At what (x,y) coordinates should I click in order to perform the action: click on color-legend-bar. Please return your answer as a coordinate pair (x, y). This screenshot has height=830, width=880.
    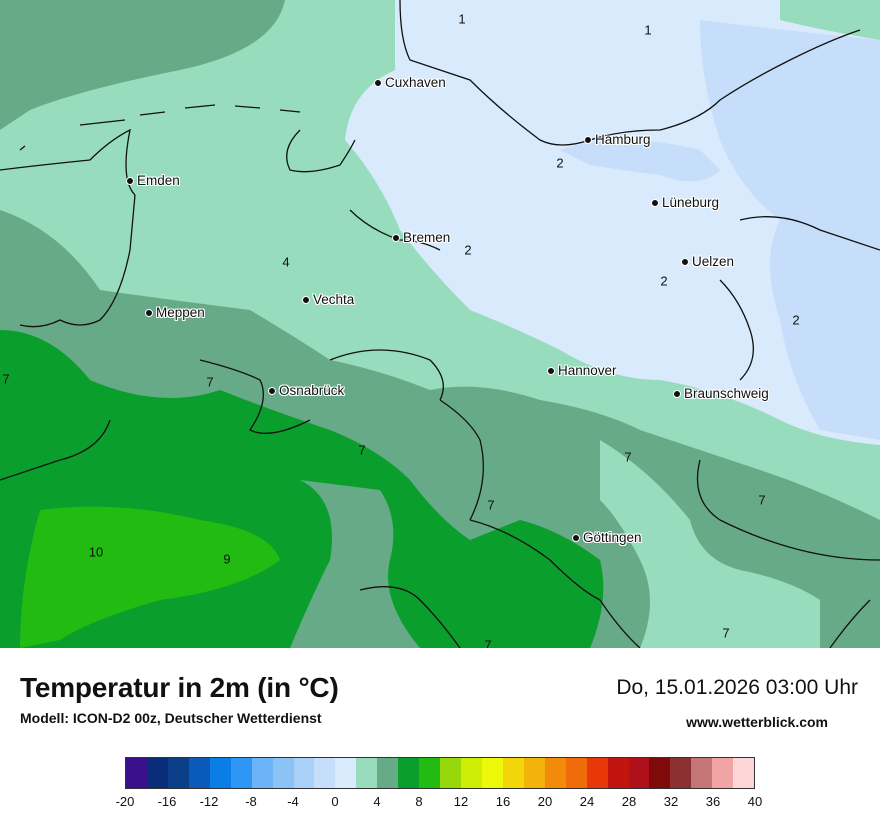
    Looking at the image, I should click on (440, 773).